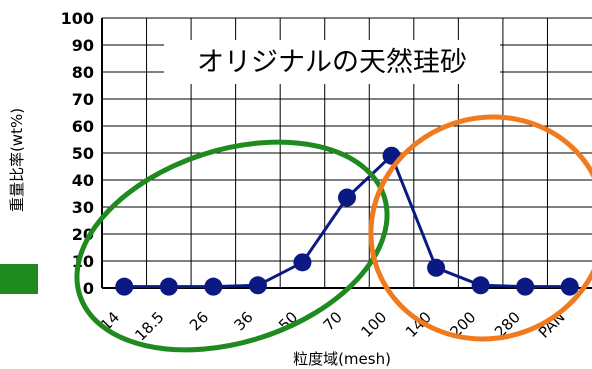 The height and width of the screenshot is (369, 592). I want to click on y-tick-label-3: 30, so click(83, 207).